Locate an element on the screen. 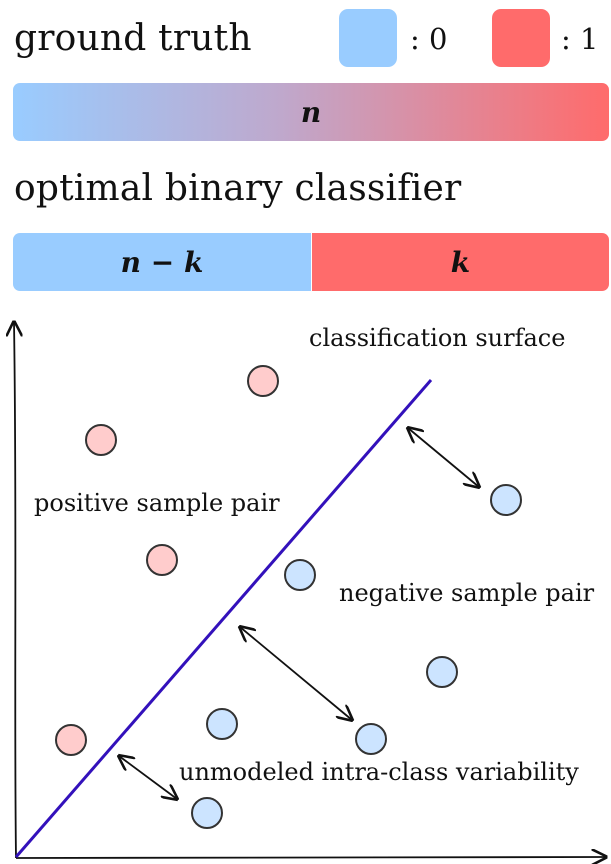  legend-label-class-1: : 1 is located at coordinates (580, 39).